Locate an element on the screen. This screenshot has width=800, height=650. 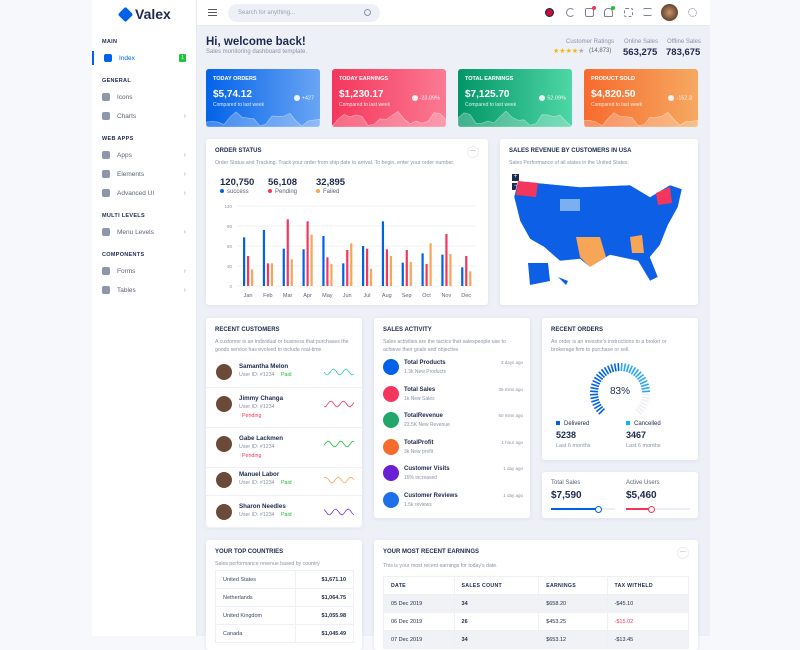
bell-icon is located at coordinates (608, 12).